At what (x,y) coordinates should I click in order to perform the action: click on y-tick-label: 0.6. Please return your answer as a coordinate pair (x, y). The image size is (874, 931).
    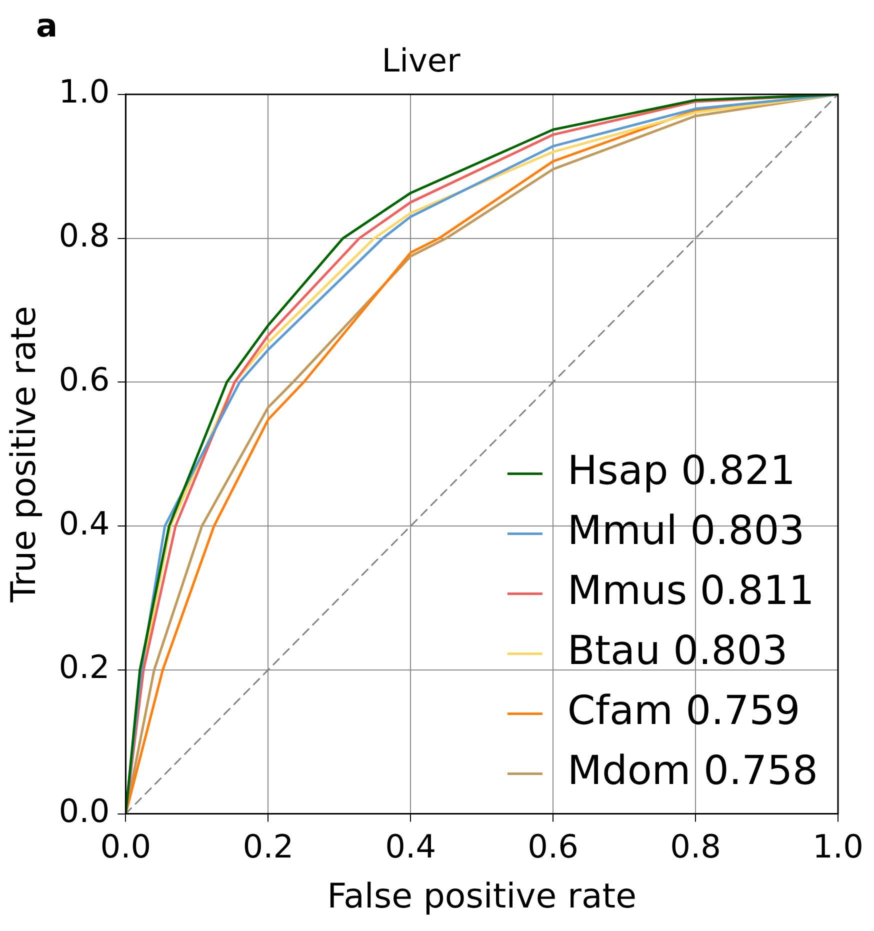
    Looking at the image, I should click on (84, 379).